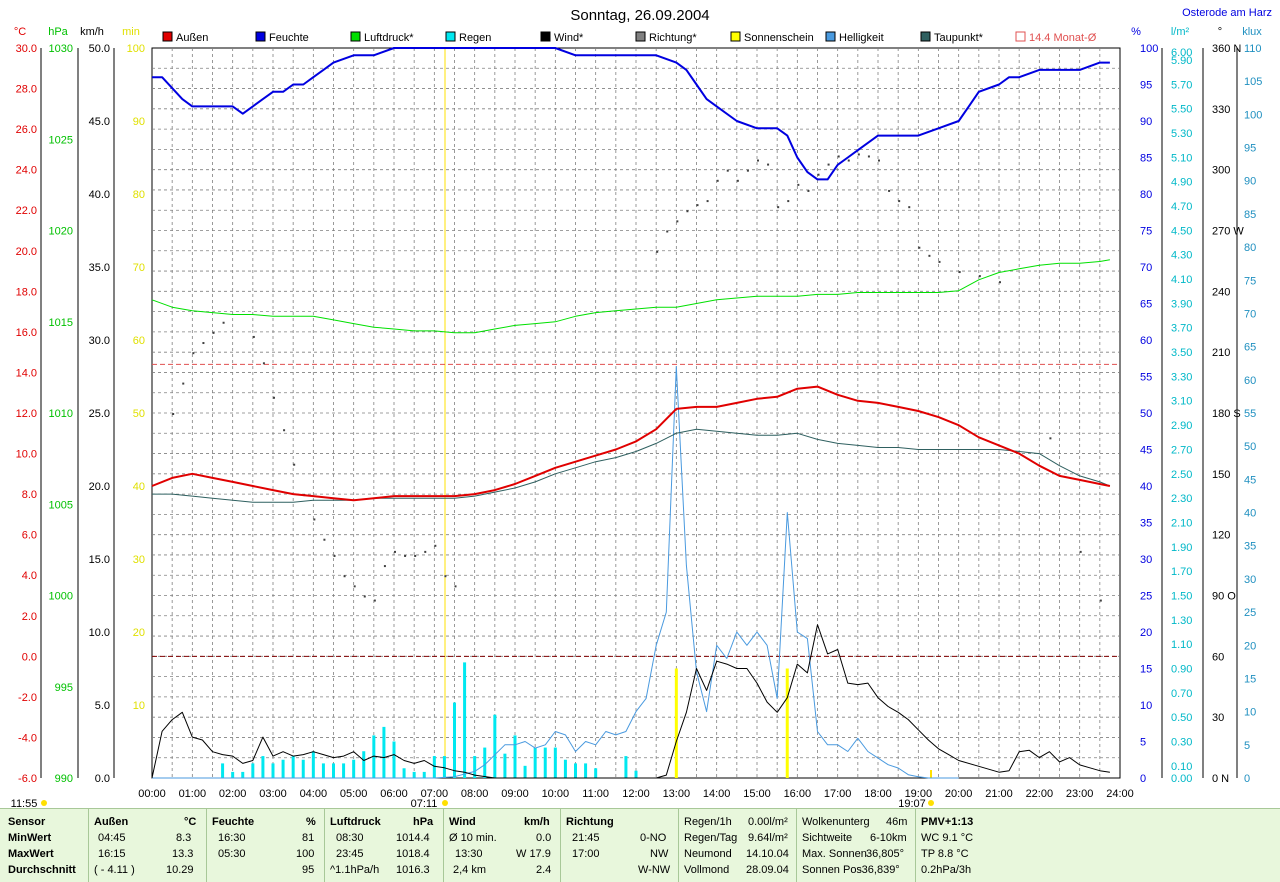 The image size is (1280, 882). Describe the element at coordinates (424, 803) in the screenshot. I see `sunrise-time: 07:11` at that location.